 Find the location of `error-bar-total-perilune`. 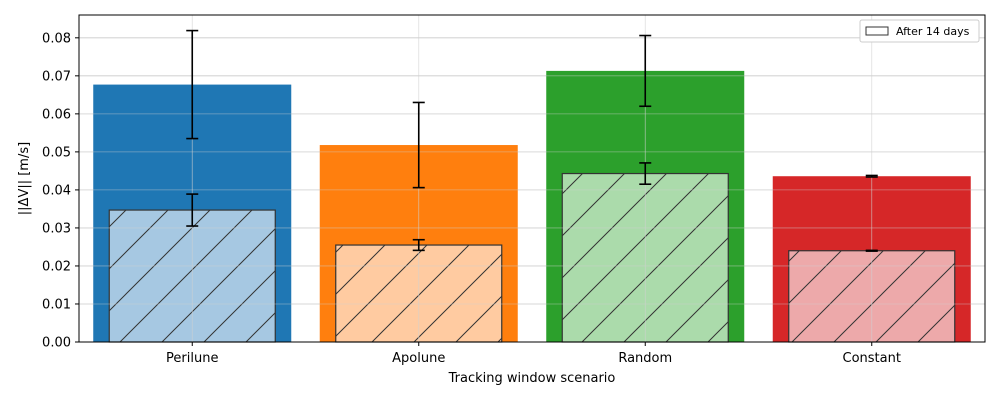

error-bar-total-perilune is located at coordinates (192, 84).